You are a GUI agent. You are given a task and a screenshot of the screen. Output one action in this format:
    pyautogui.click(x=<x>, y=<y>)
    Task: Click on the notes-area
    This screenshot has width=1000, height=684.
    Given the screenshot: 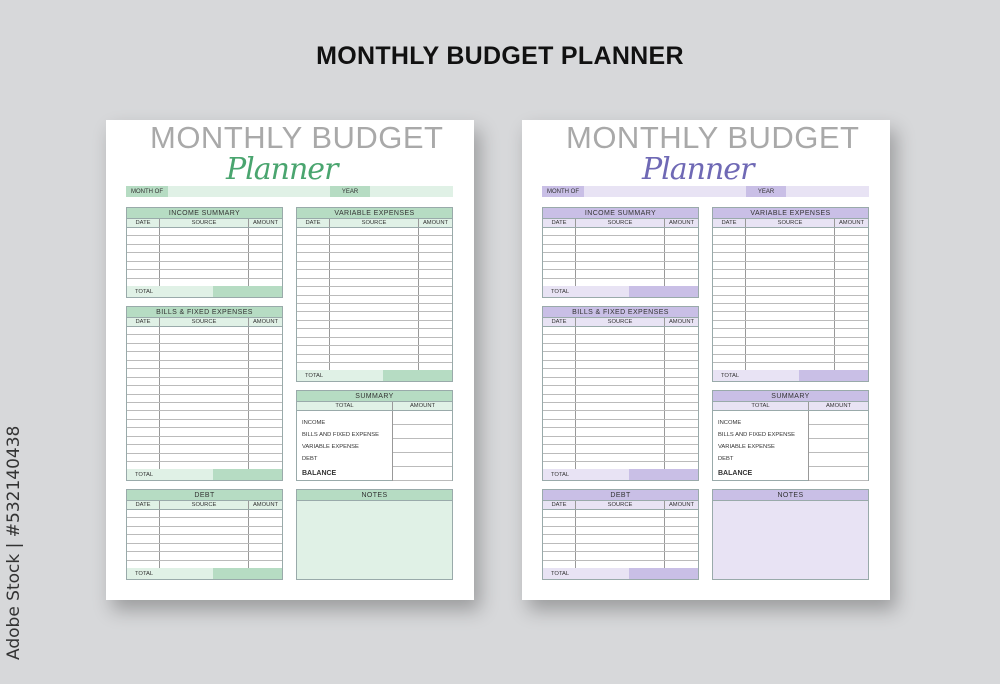 What is the action you would take?
    pyautogui.click(x=790, y=540)
    